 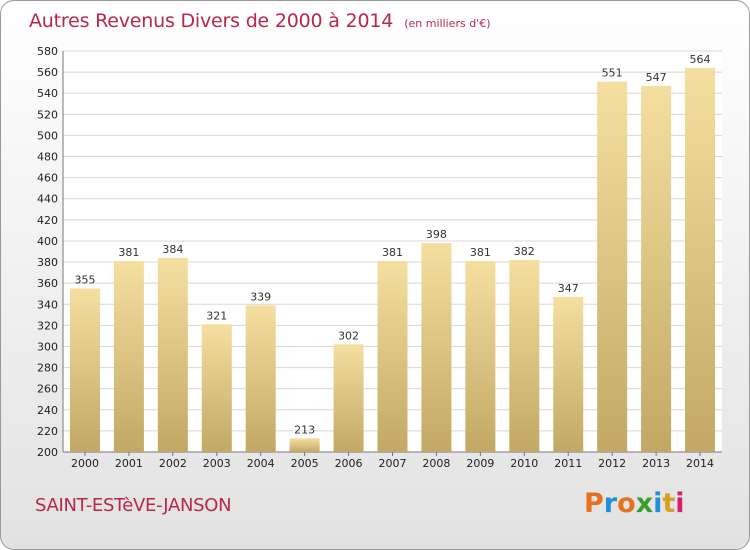 I want to click on bar-value-label: 547, so click(x=656, y=77).